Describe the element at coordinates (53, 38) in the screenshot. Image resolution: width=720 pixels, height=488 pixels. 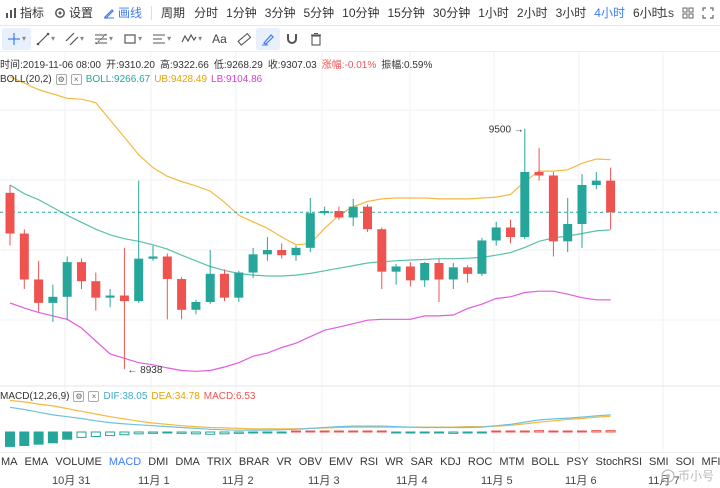
I see `chevron-down-icon: ▾` at that location.